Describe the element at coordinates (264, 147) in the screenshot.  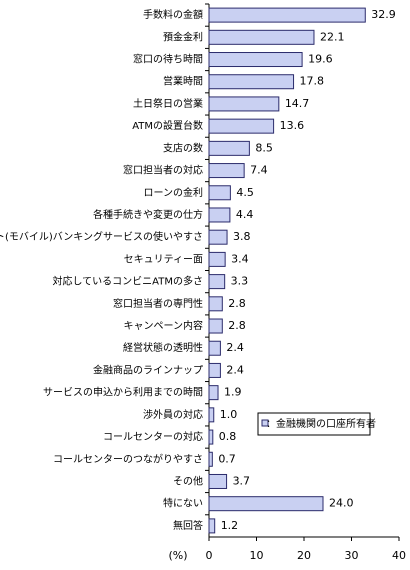
I see `value-label: 8.5` at that location.